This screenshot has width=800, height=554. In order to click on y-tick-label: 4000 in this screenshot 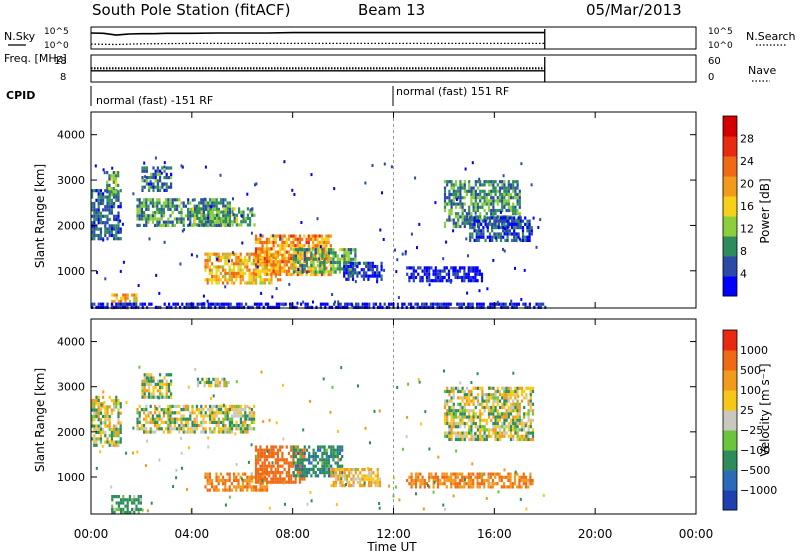, I will do `click(71, 342)`.